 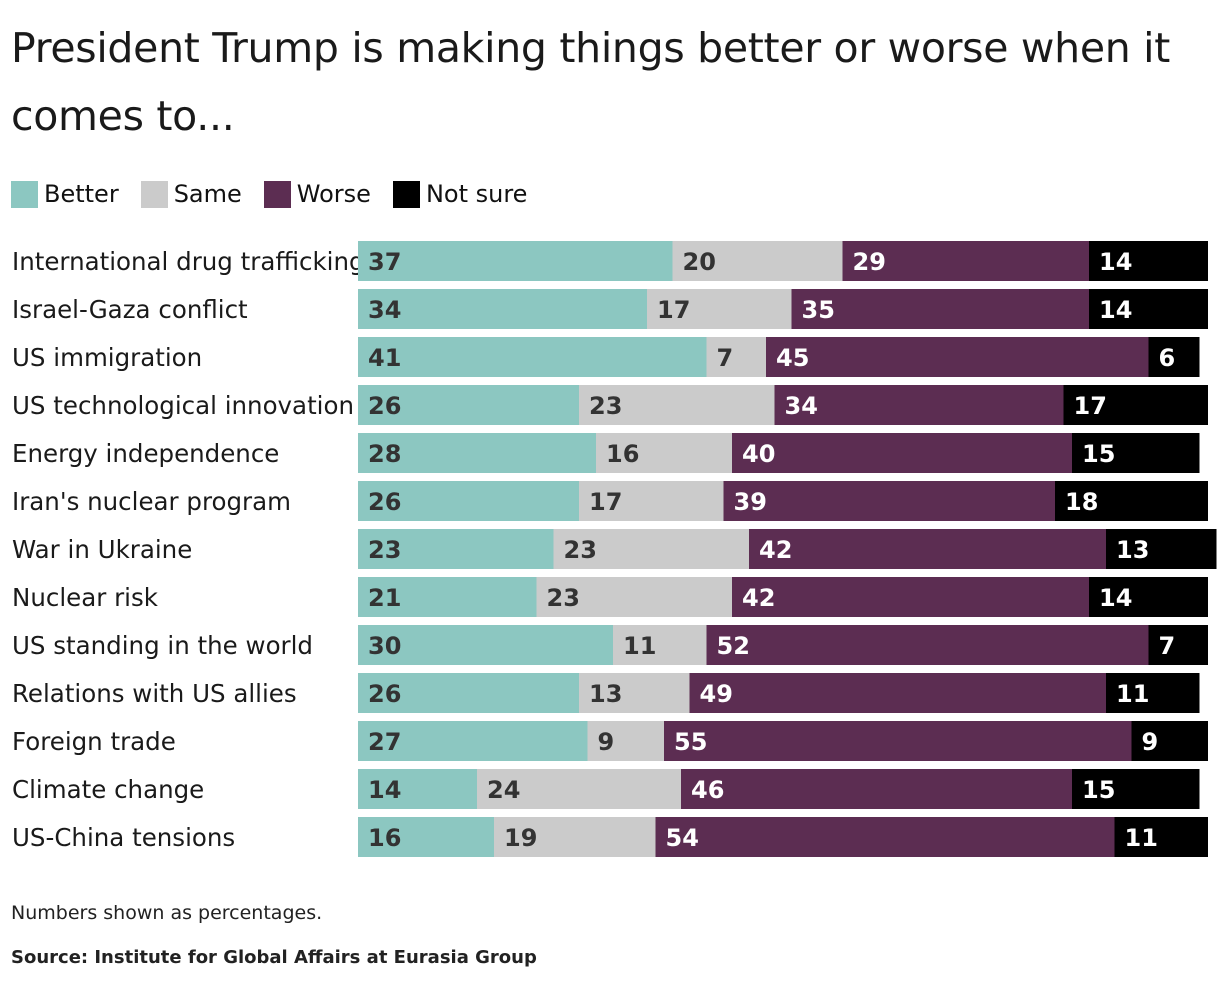 I want to click on data-label: 17, so click(x=1090, y=406).